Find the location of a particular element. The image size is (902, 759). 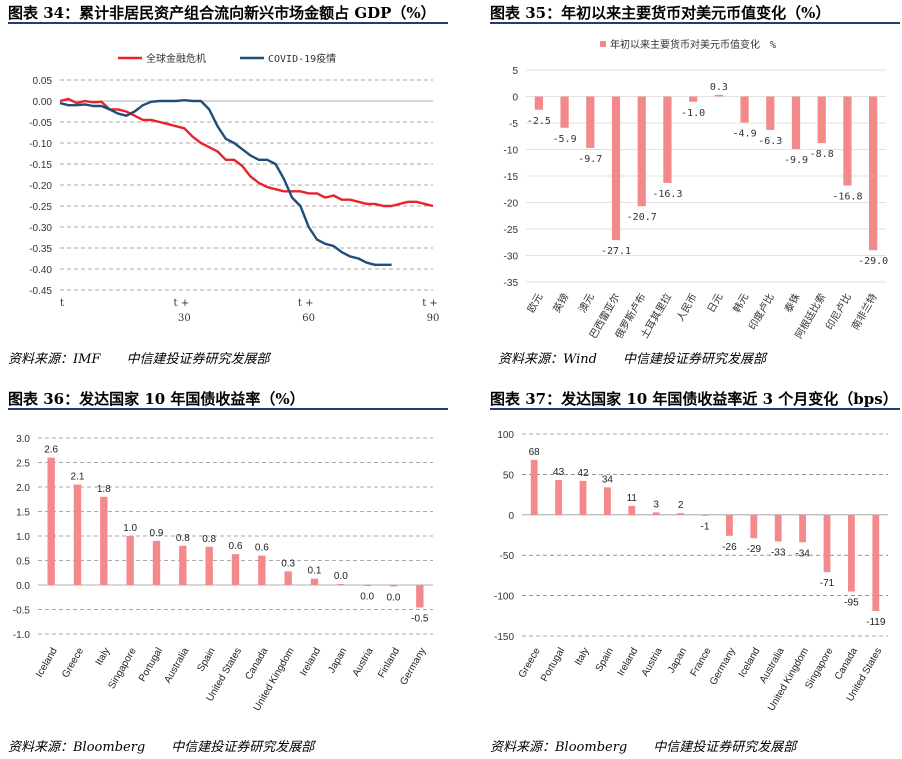

y-tick-label: -10 is located at coordinates (511, 151).